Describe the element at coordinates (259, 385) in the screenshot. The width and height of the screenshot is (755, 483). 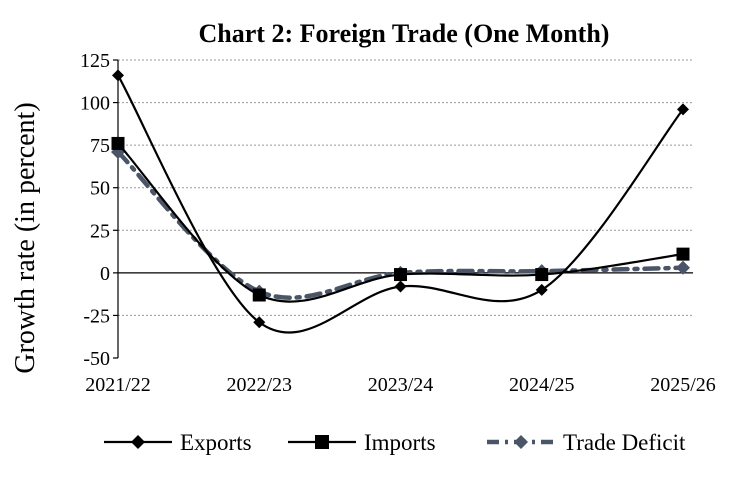
I see `x-tick-label: 2022/23` at that location.